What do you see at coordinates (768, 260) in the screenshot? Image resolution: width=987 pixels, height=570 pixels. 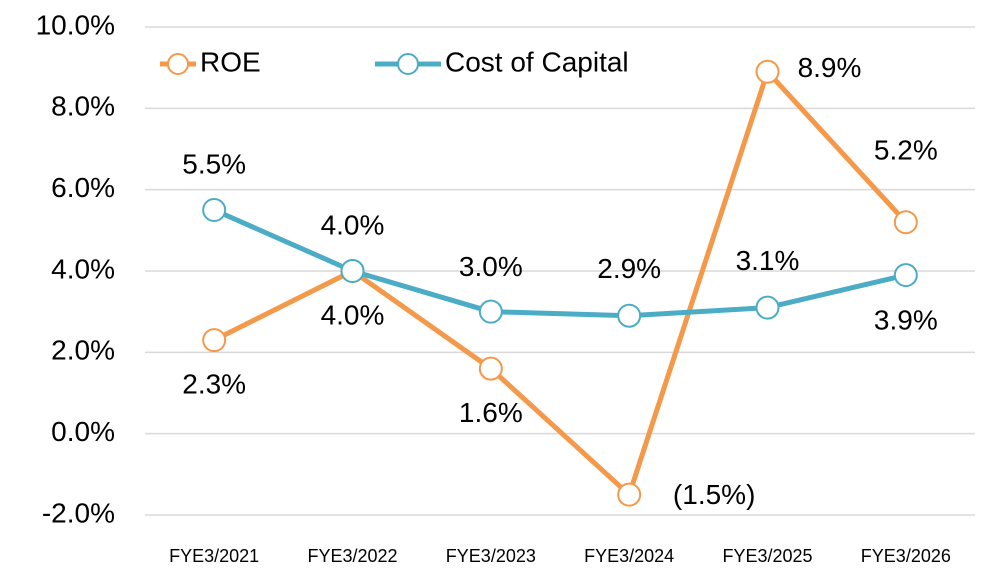 I see `data-label: 3.1%` at bounding box center [768, 260].